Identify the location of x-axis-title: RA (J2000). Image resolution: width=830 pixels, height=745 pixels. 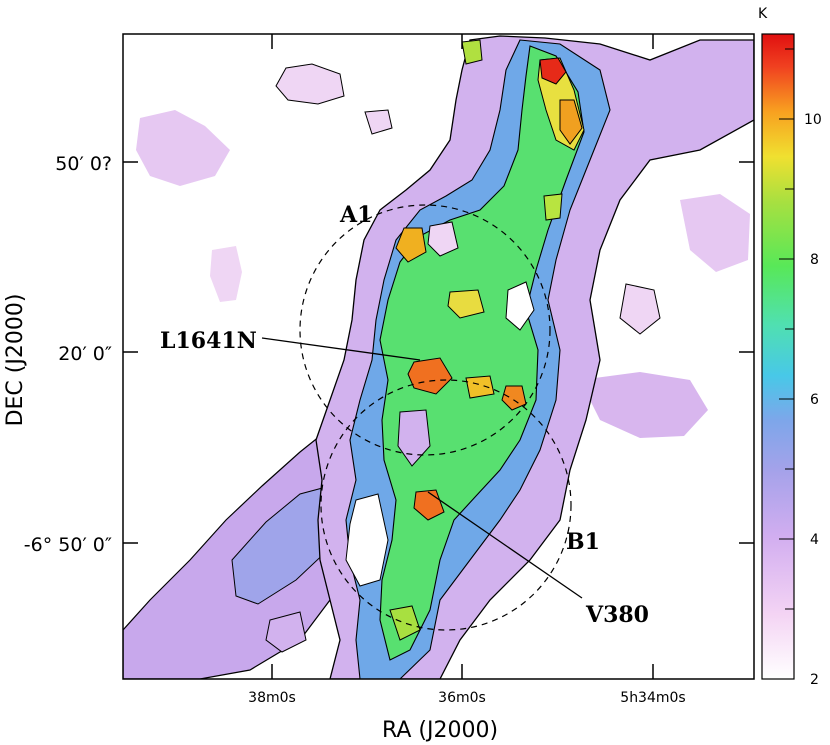
(440, 730).